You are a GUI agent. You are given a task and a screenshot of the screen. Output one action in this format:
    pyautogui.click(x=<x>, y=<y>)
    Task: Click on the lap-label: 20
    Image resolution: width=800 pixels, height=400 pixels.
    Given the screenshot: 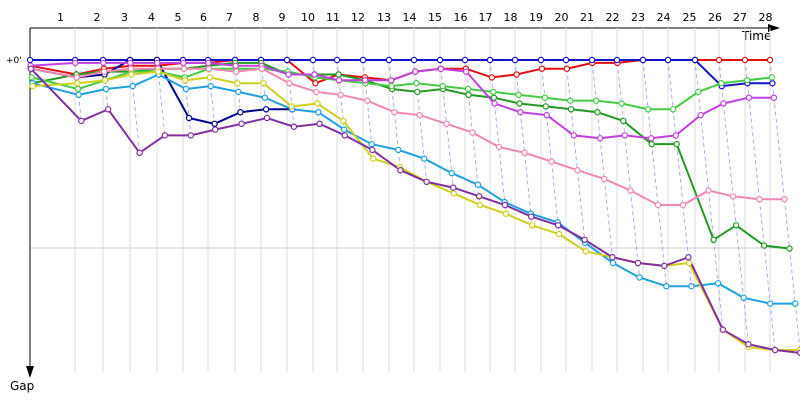 What is the action you would take?
    pyautogui.click(x=562, y=17)
    